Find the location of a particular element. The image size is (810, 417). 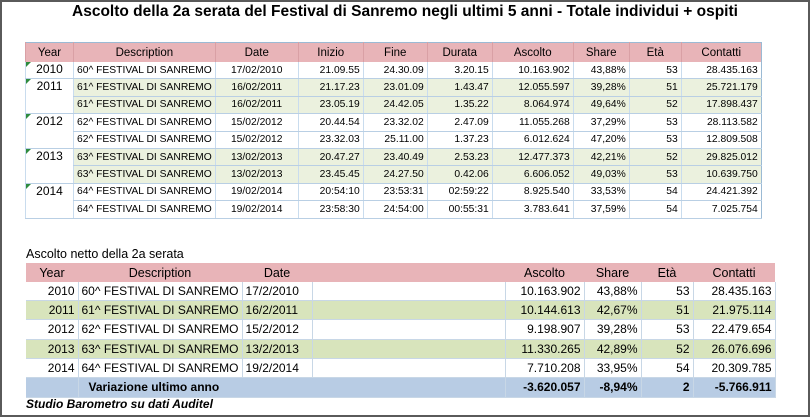

column-header: Year is located at coordinates (52, 272).